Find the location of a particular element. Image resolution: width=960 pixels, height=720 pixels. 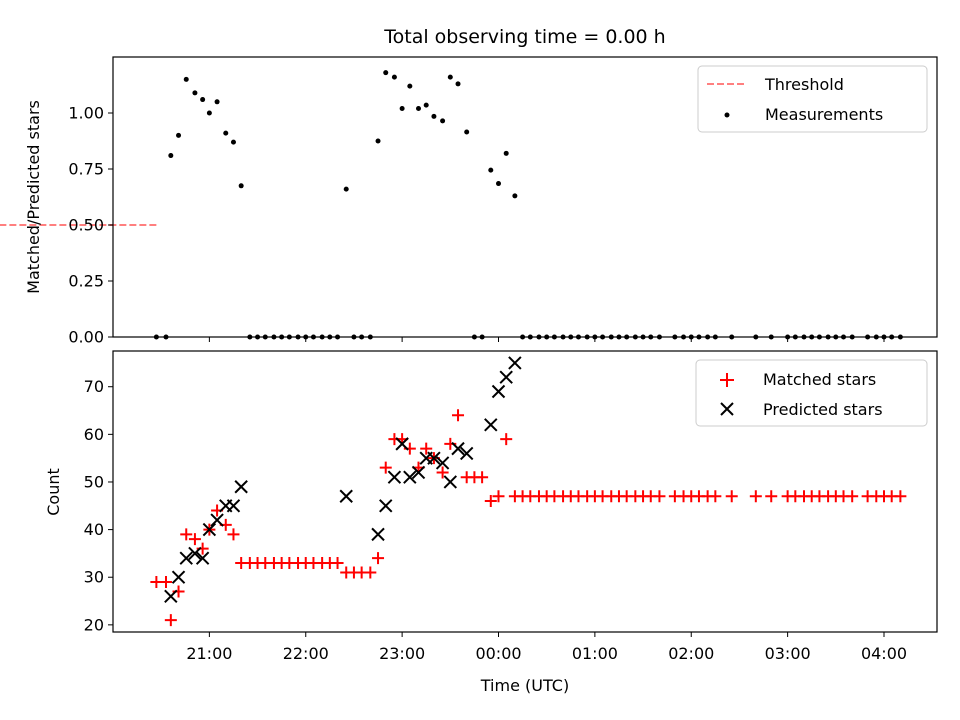

chart-title: Total observing time = 0.00 h is located at coordinates (524, 37).